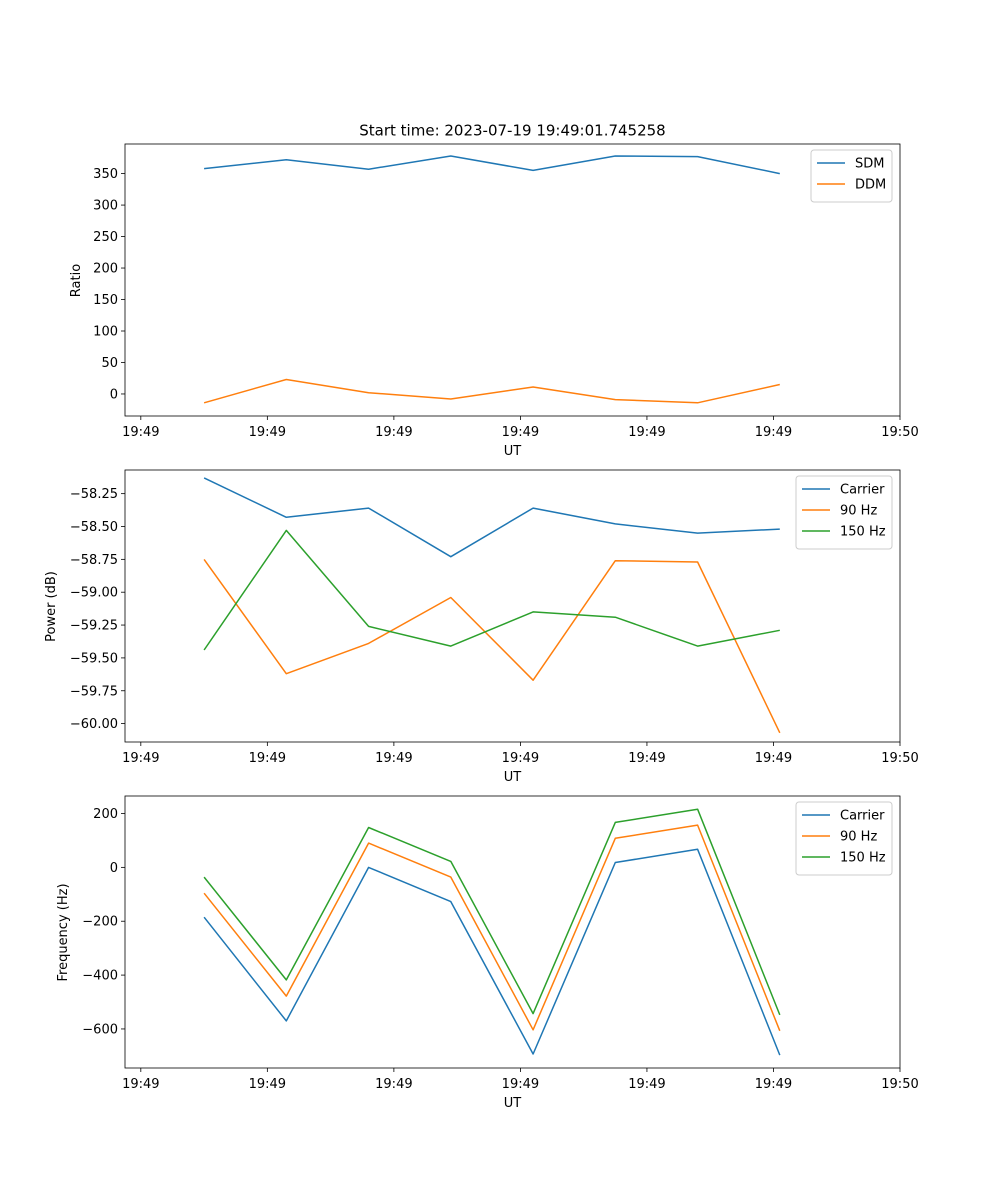 The height and width of the screenshot is (1200, 1000). Describe the element at coordinates (76, 280) in the screenshot. I see `y-axis-label: Ratio` at that location.